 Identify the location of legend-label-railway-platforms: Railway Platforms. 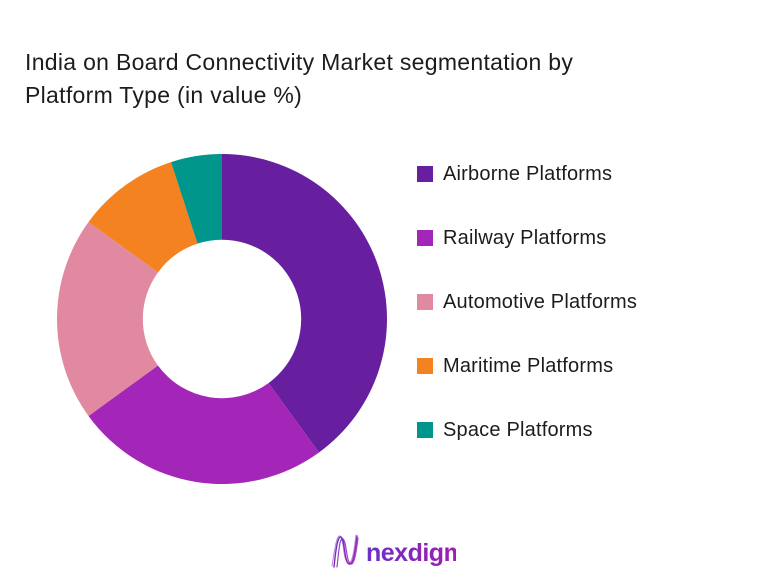
(525, 237).